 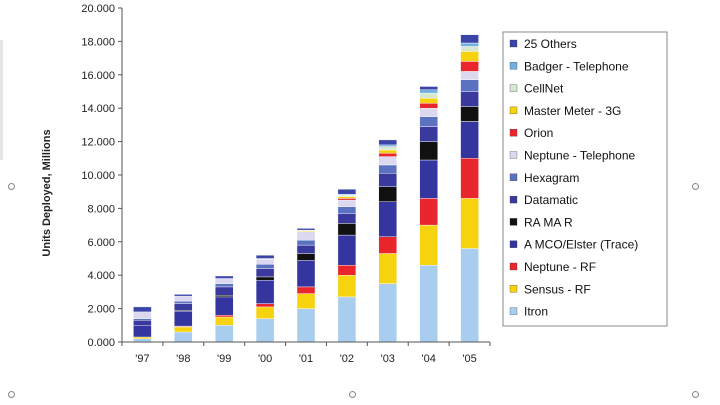 What do you see at coordinates (548, 222) in the screenshot?
I see `legend-label: RA MA R` at bounding box center [548, 222].